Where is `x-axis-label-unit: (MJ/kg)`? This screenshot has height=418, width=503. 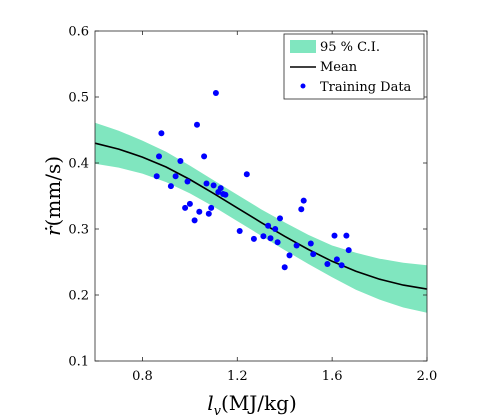
x-axis-label-unit: (MJ/kg) is located at coordinates (259, 403).